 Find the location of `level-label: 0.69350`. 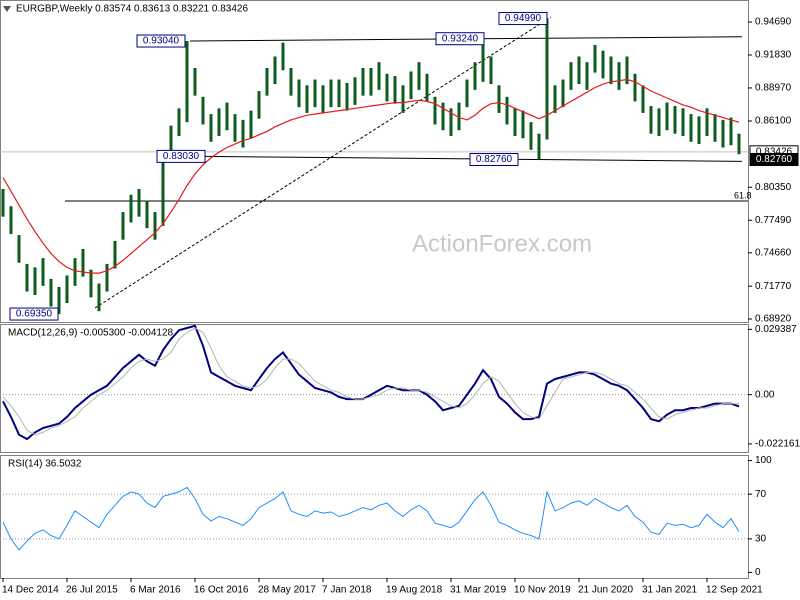

level-label: 0.69350 is located at coordinates (34, 314).